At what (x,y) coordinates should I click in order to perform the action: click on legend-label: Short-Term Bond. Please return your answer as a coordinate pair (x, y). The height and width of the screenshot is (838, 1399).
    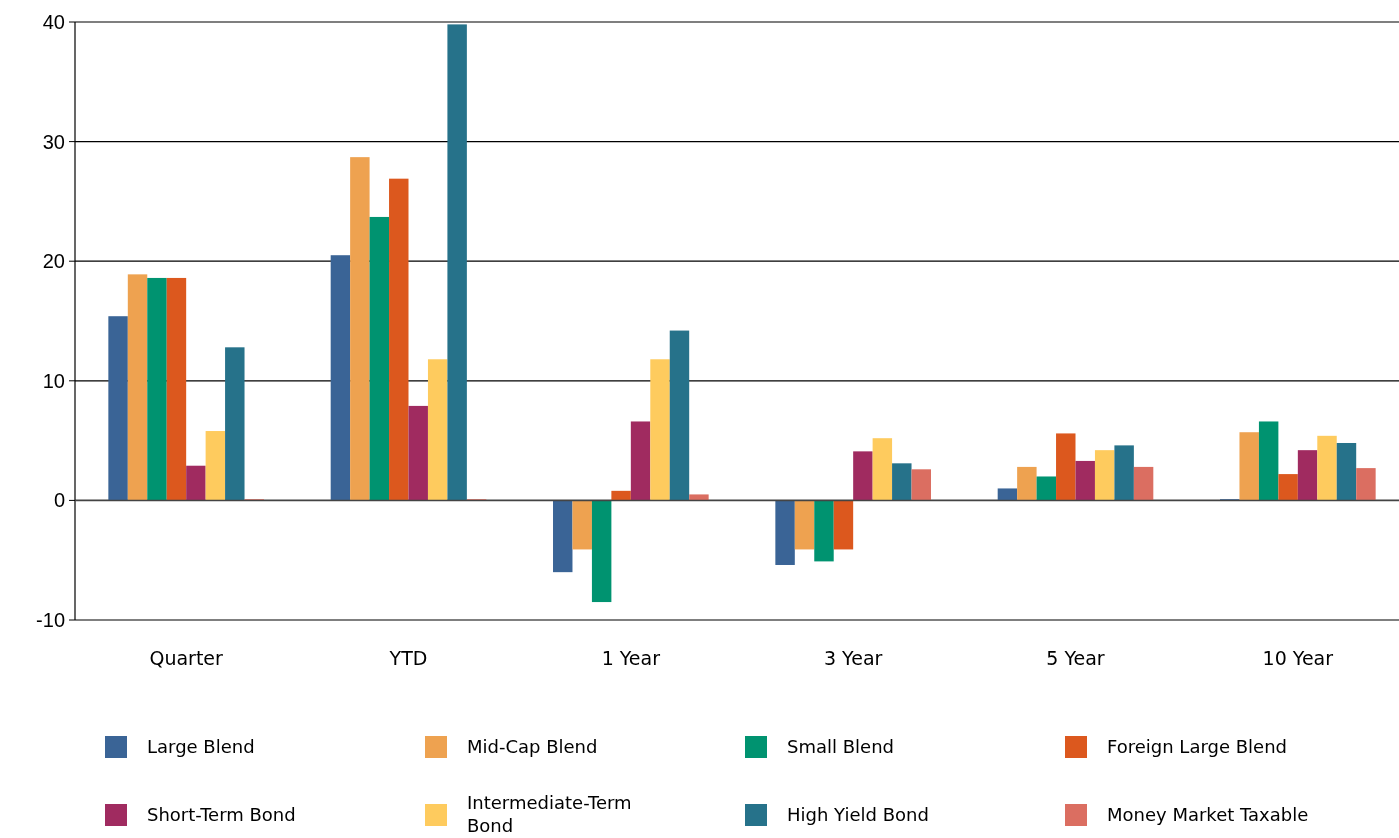
    Looking at the image, I should click on (221, 815).